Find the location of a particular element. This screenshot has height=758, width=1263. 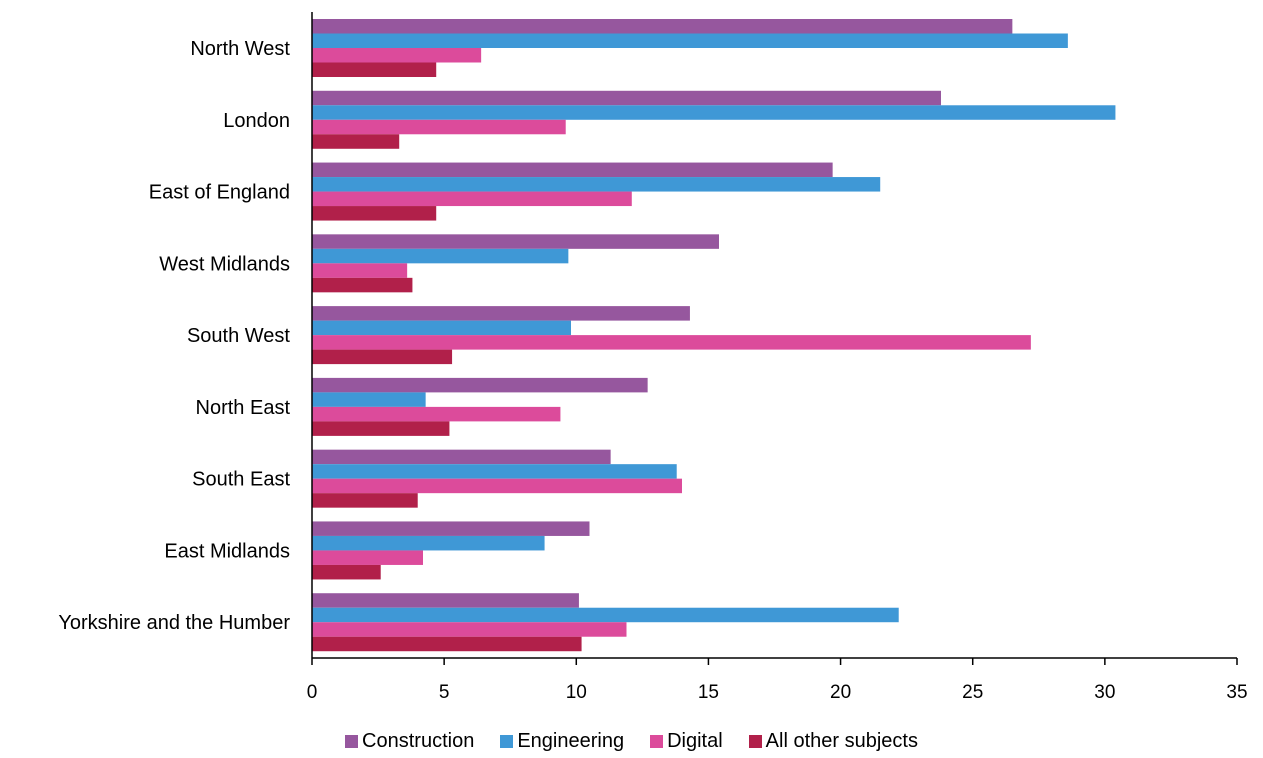

legend-label: Construction is located at coordinates (418, 741).